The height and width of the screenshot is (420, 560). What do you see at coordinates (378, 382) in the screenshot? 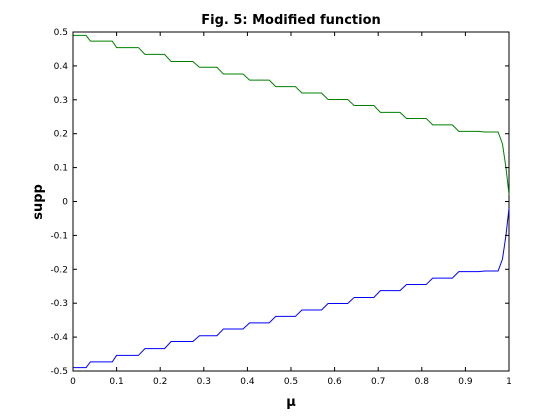
I see `x-tick-label: 0.7` at bounding box center [378, 382].